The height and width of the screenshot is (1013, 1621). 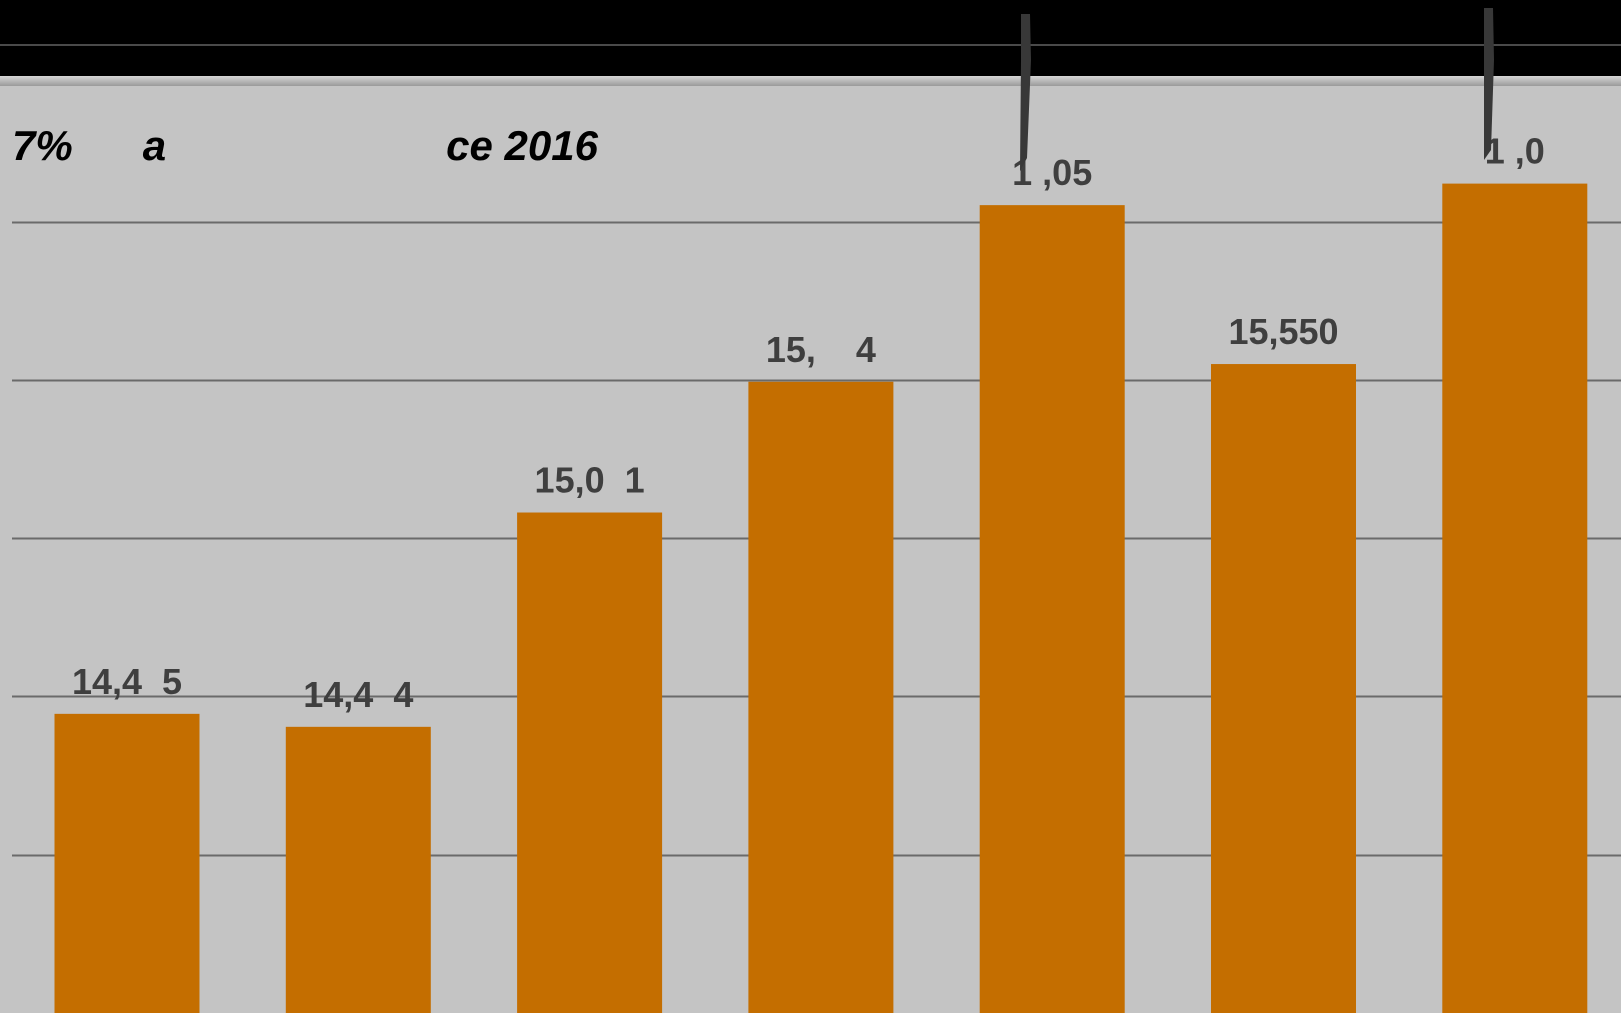 I want to click on data-label-4: 15, 4, so click(x=821, y=349).